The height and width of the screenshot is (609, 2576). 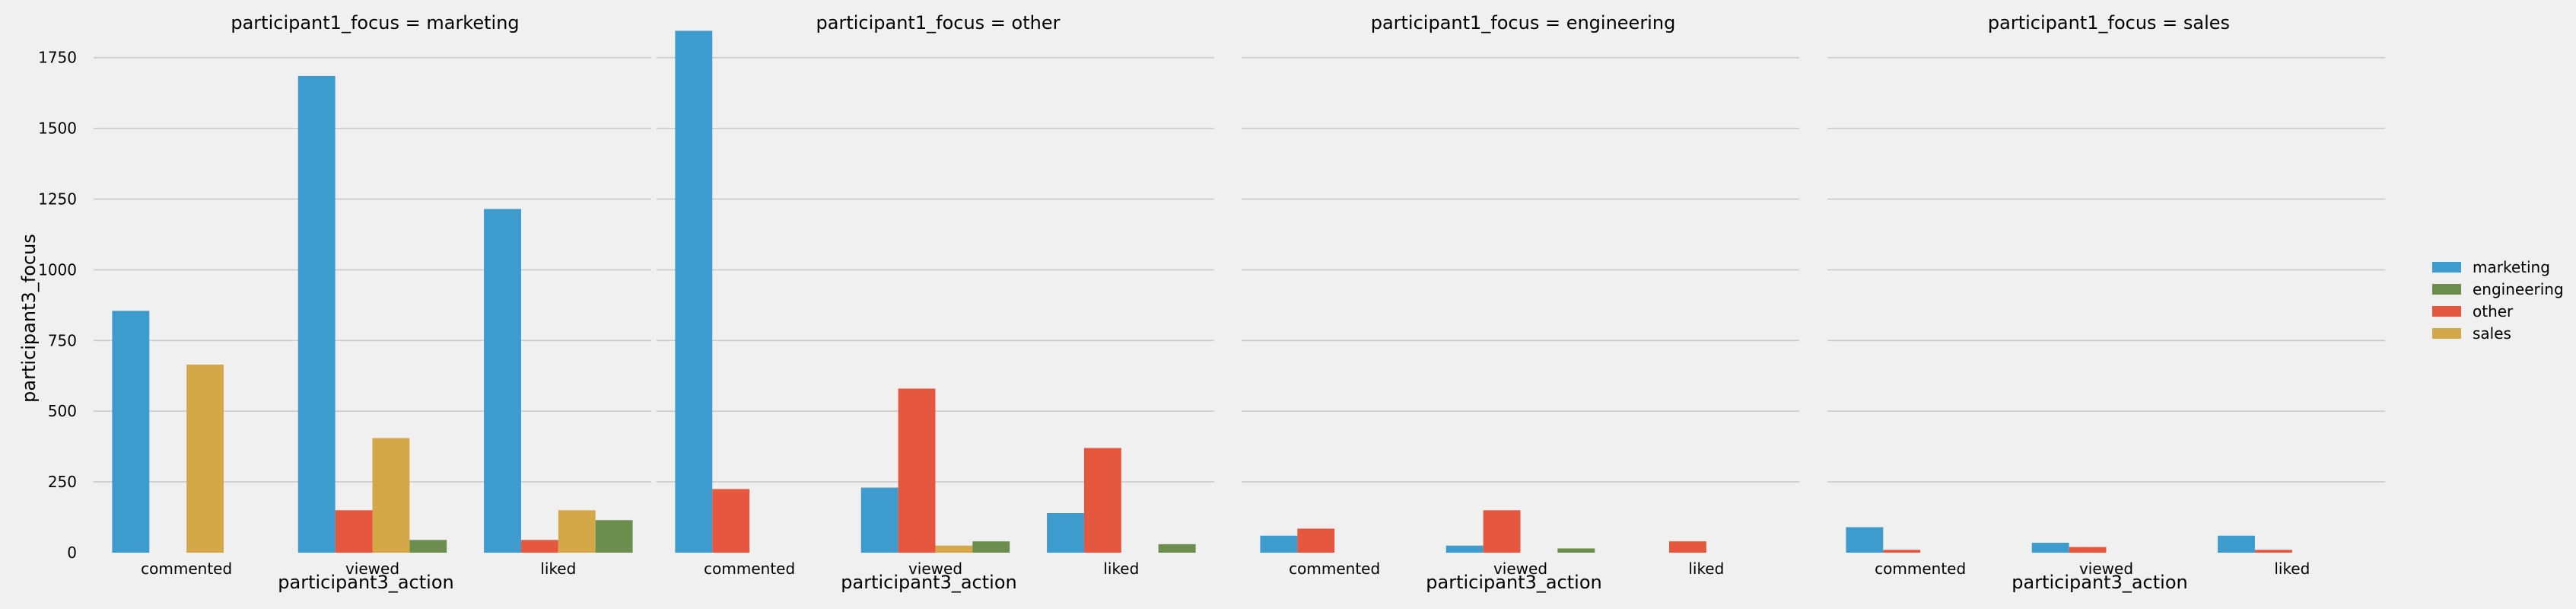 What do you see at coordinates (2109, 22) in the screenshot?
I see `panel-title: participant1_focus = sales` at bounding box center [2109, 22].